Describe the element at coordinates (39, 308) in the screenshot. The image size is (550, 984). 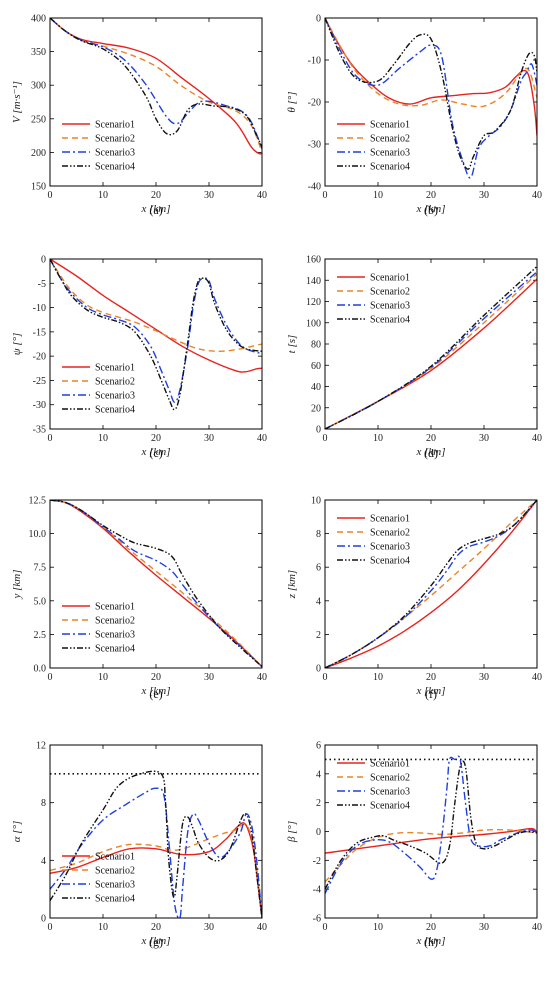
I see `y-tick-label: -10` at that location.